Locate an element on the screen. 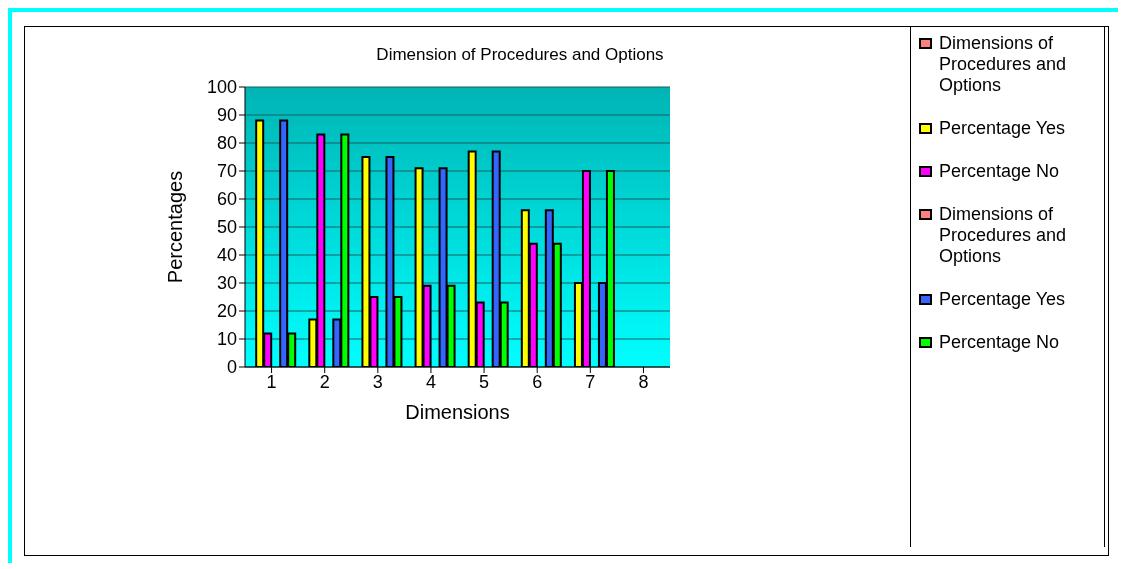 This screenshot has height=569, width=1128. y-tick-label: 30 is located at coordinates (226, 283).